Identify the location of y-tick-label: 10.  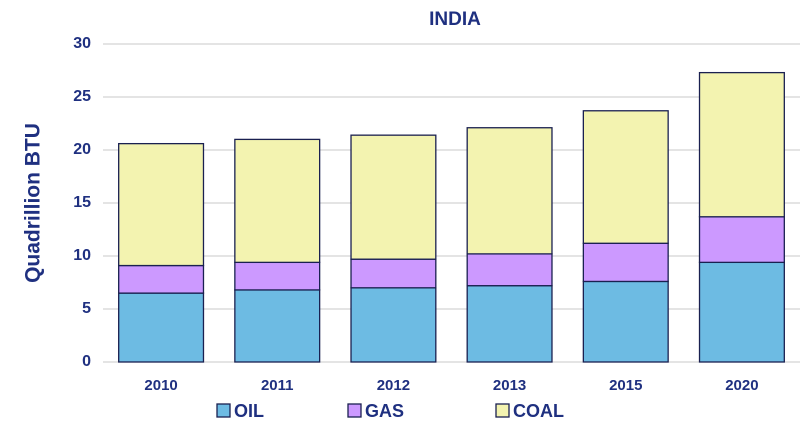
(82, 255).